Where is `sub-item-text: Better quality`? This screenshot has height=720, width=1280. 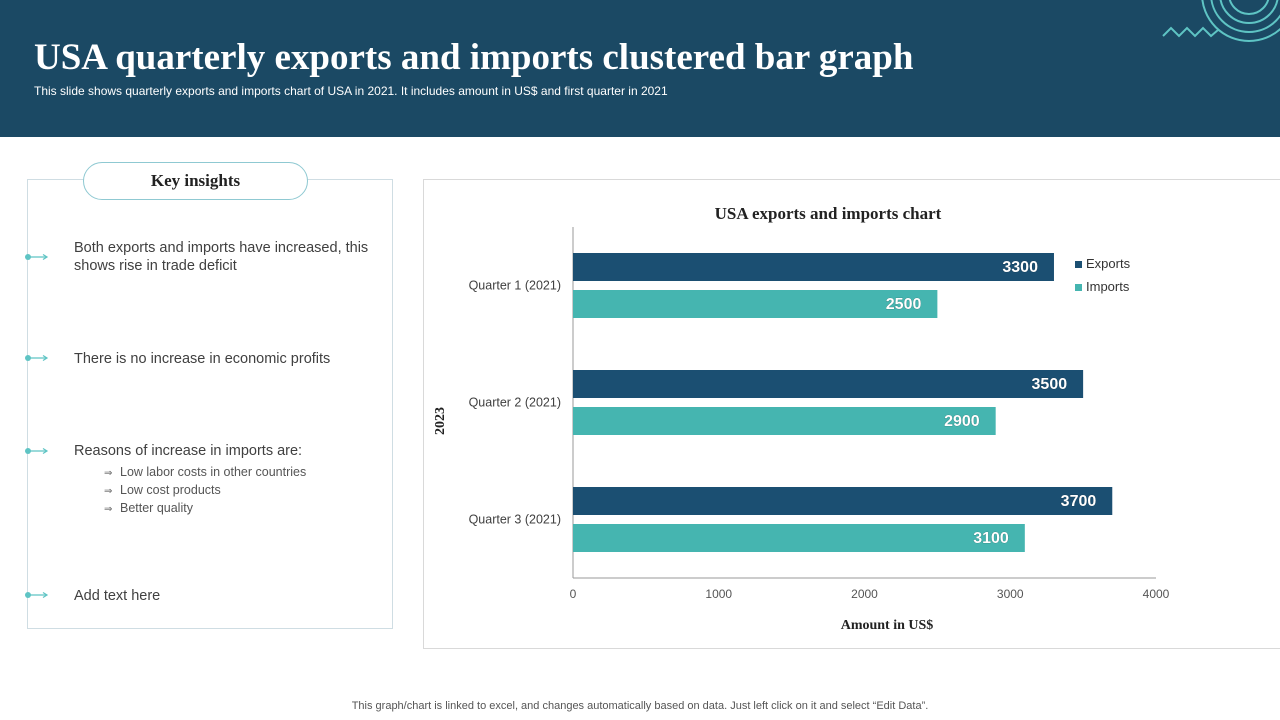
sub-item-text: Better quality is located at coordinates (156, 508).